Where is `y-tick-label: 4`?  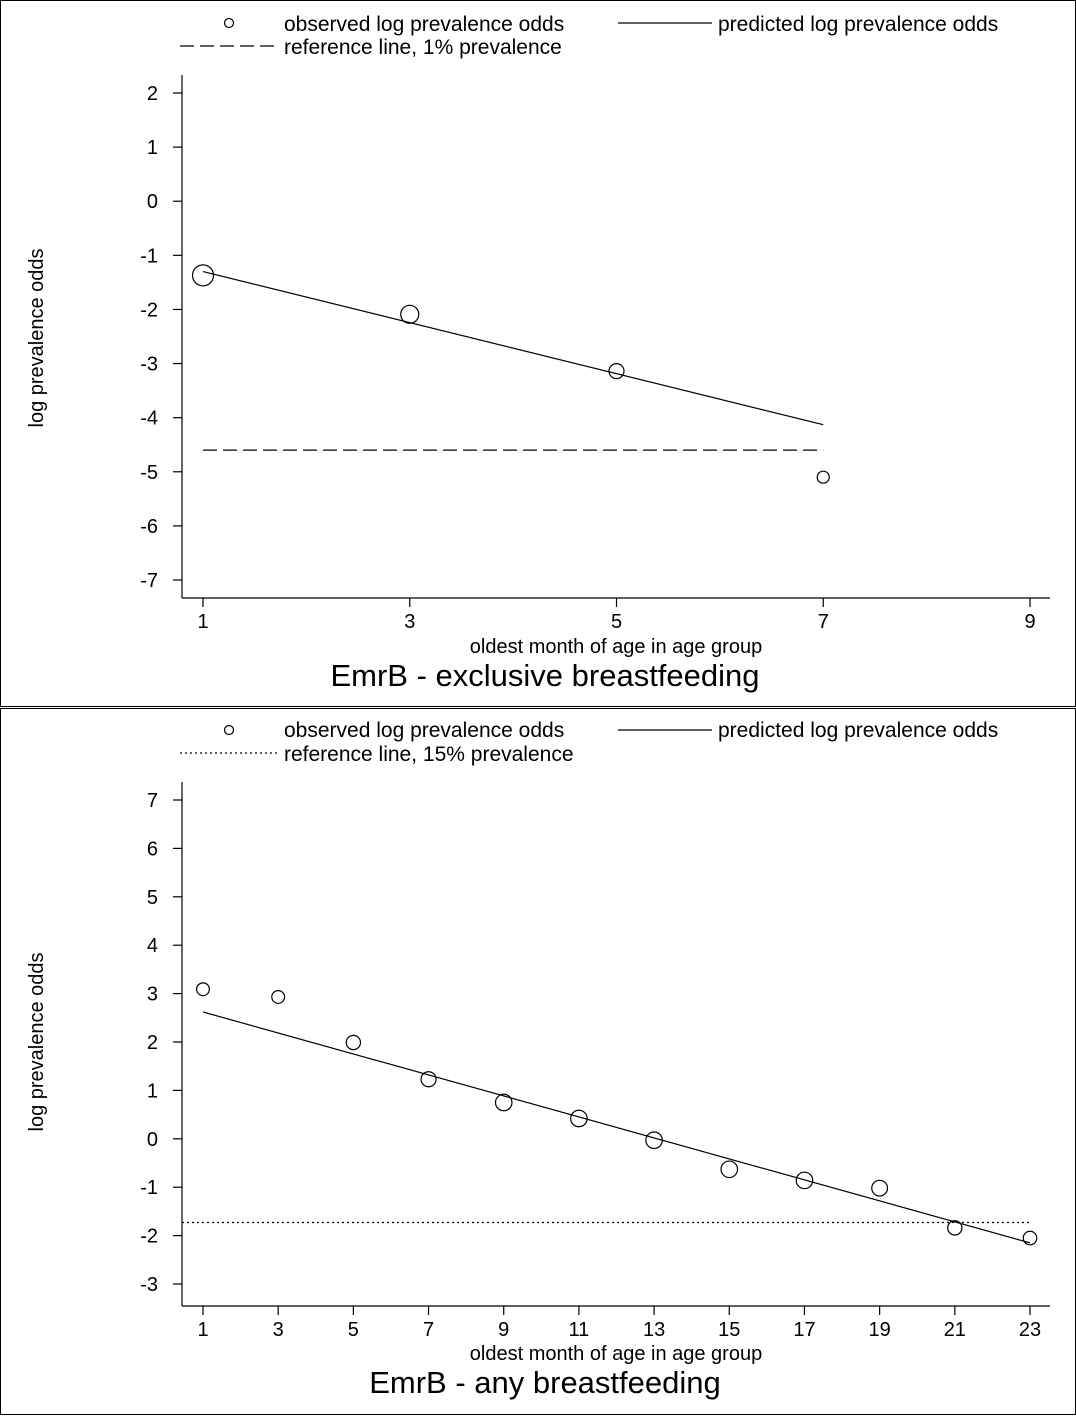
y-tick-label: 4 is located at coordinates (152, 946).